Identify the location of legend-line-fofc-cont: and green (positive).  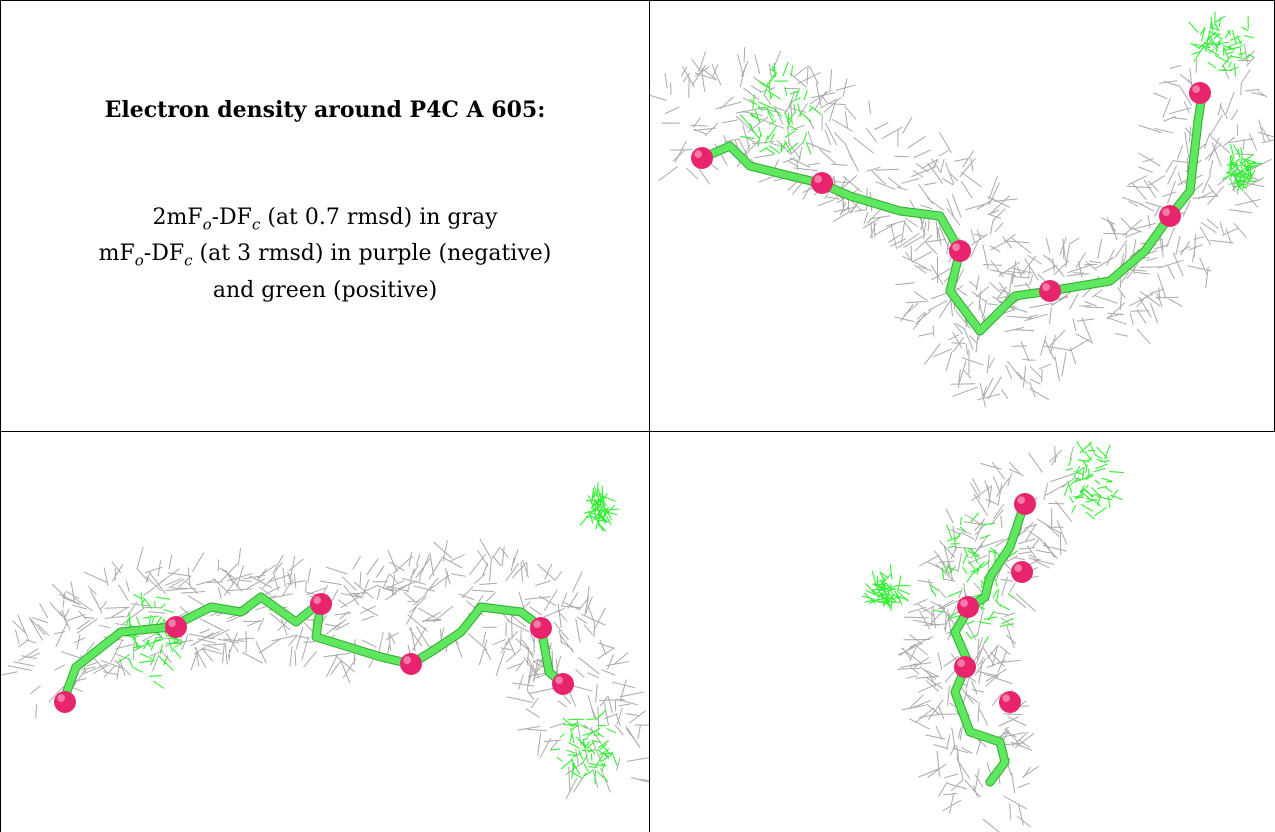
(325, 290).